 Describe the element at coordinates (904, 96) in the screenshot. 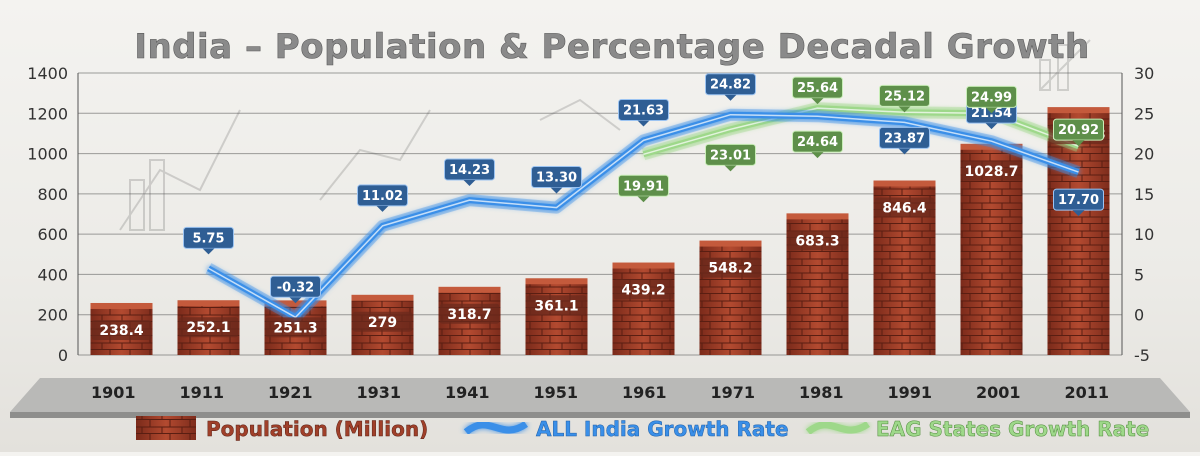

I see `eag-rate-label: 25.12` at that location.